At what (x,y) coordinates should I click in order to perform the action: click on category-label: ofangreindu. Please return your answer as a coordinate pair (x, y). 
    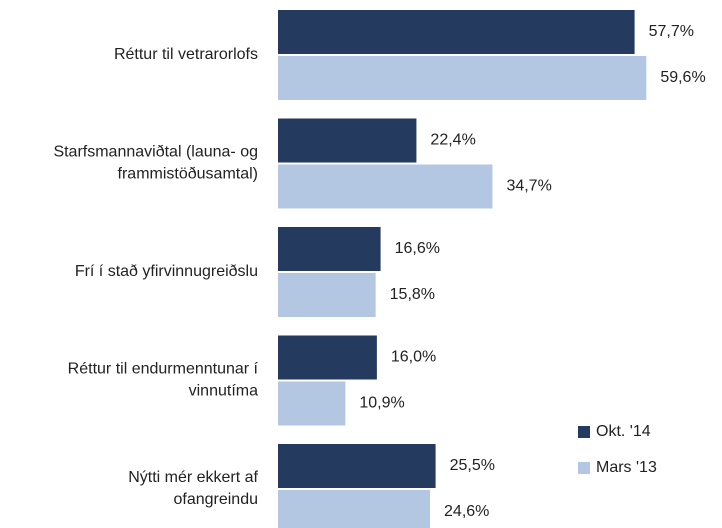
    Looking at the image, I should click on (215, 499).